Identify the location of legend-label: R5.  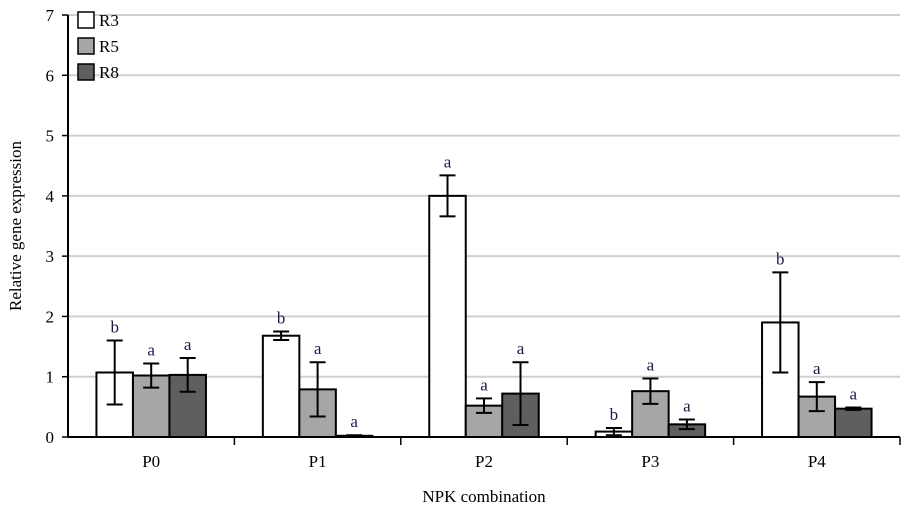
(109, 46).